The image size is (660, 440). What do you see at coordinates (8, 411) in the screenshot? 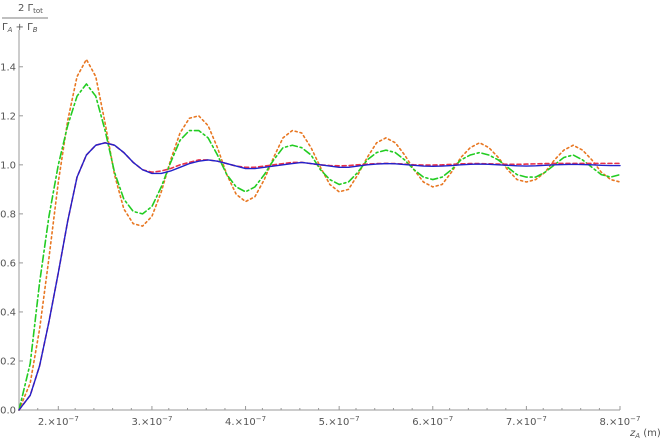
I see `y-tick-label: 0.0` at bounding box center [8, 411].